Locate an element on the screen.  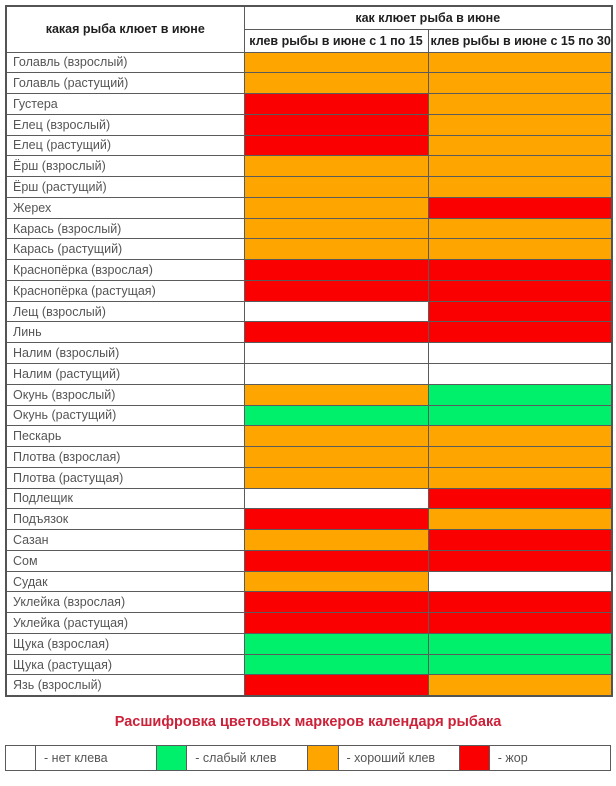
first-half-column-header: клев рыбы в июне с 1 по 15 is located at coordinates (336, 40).